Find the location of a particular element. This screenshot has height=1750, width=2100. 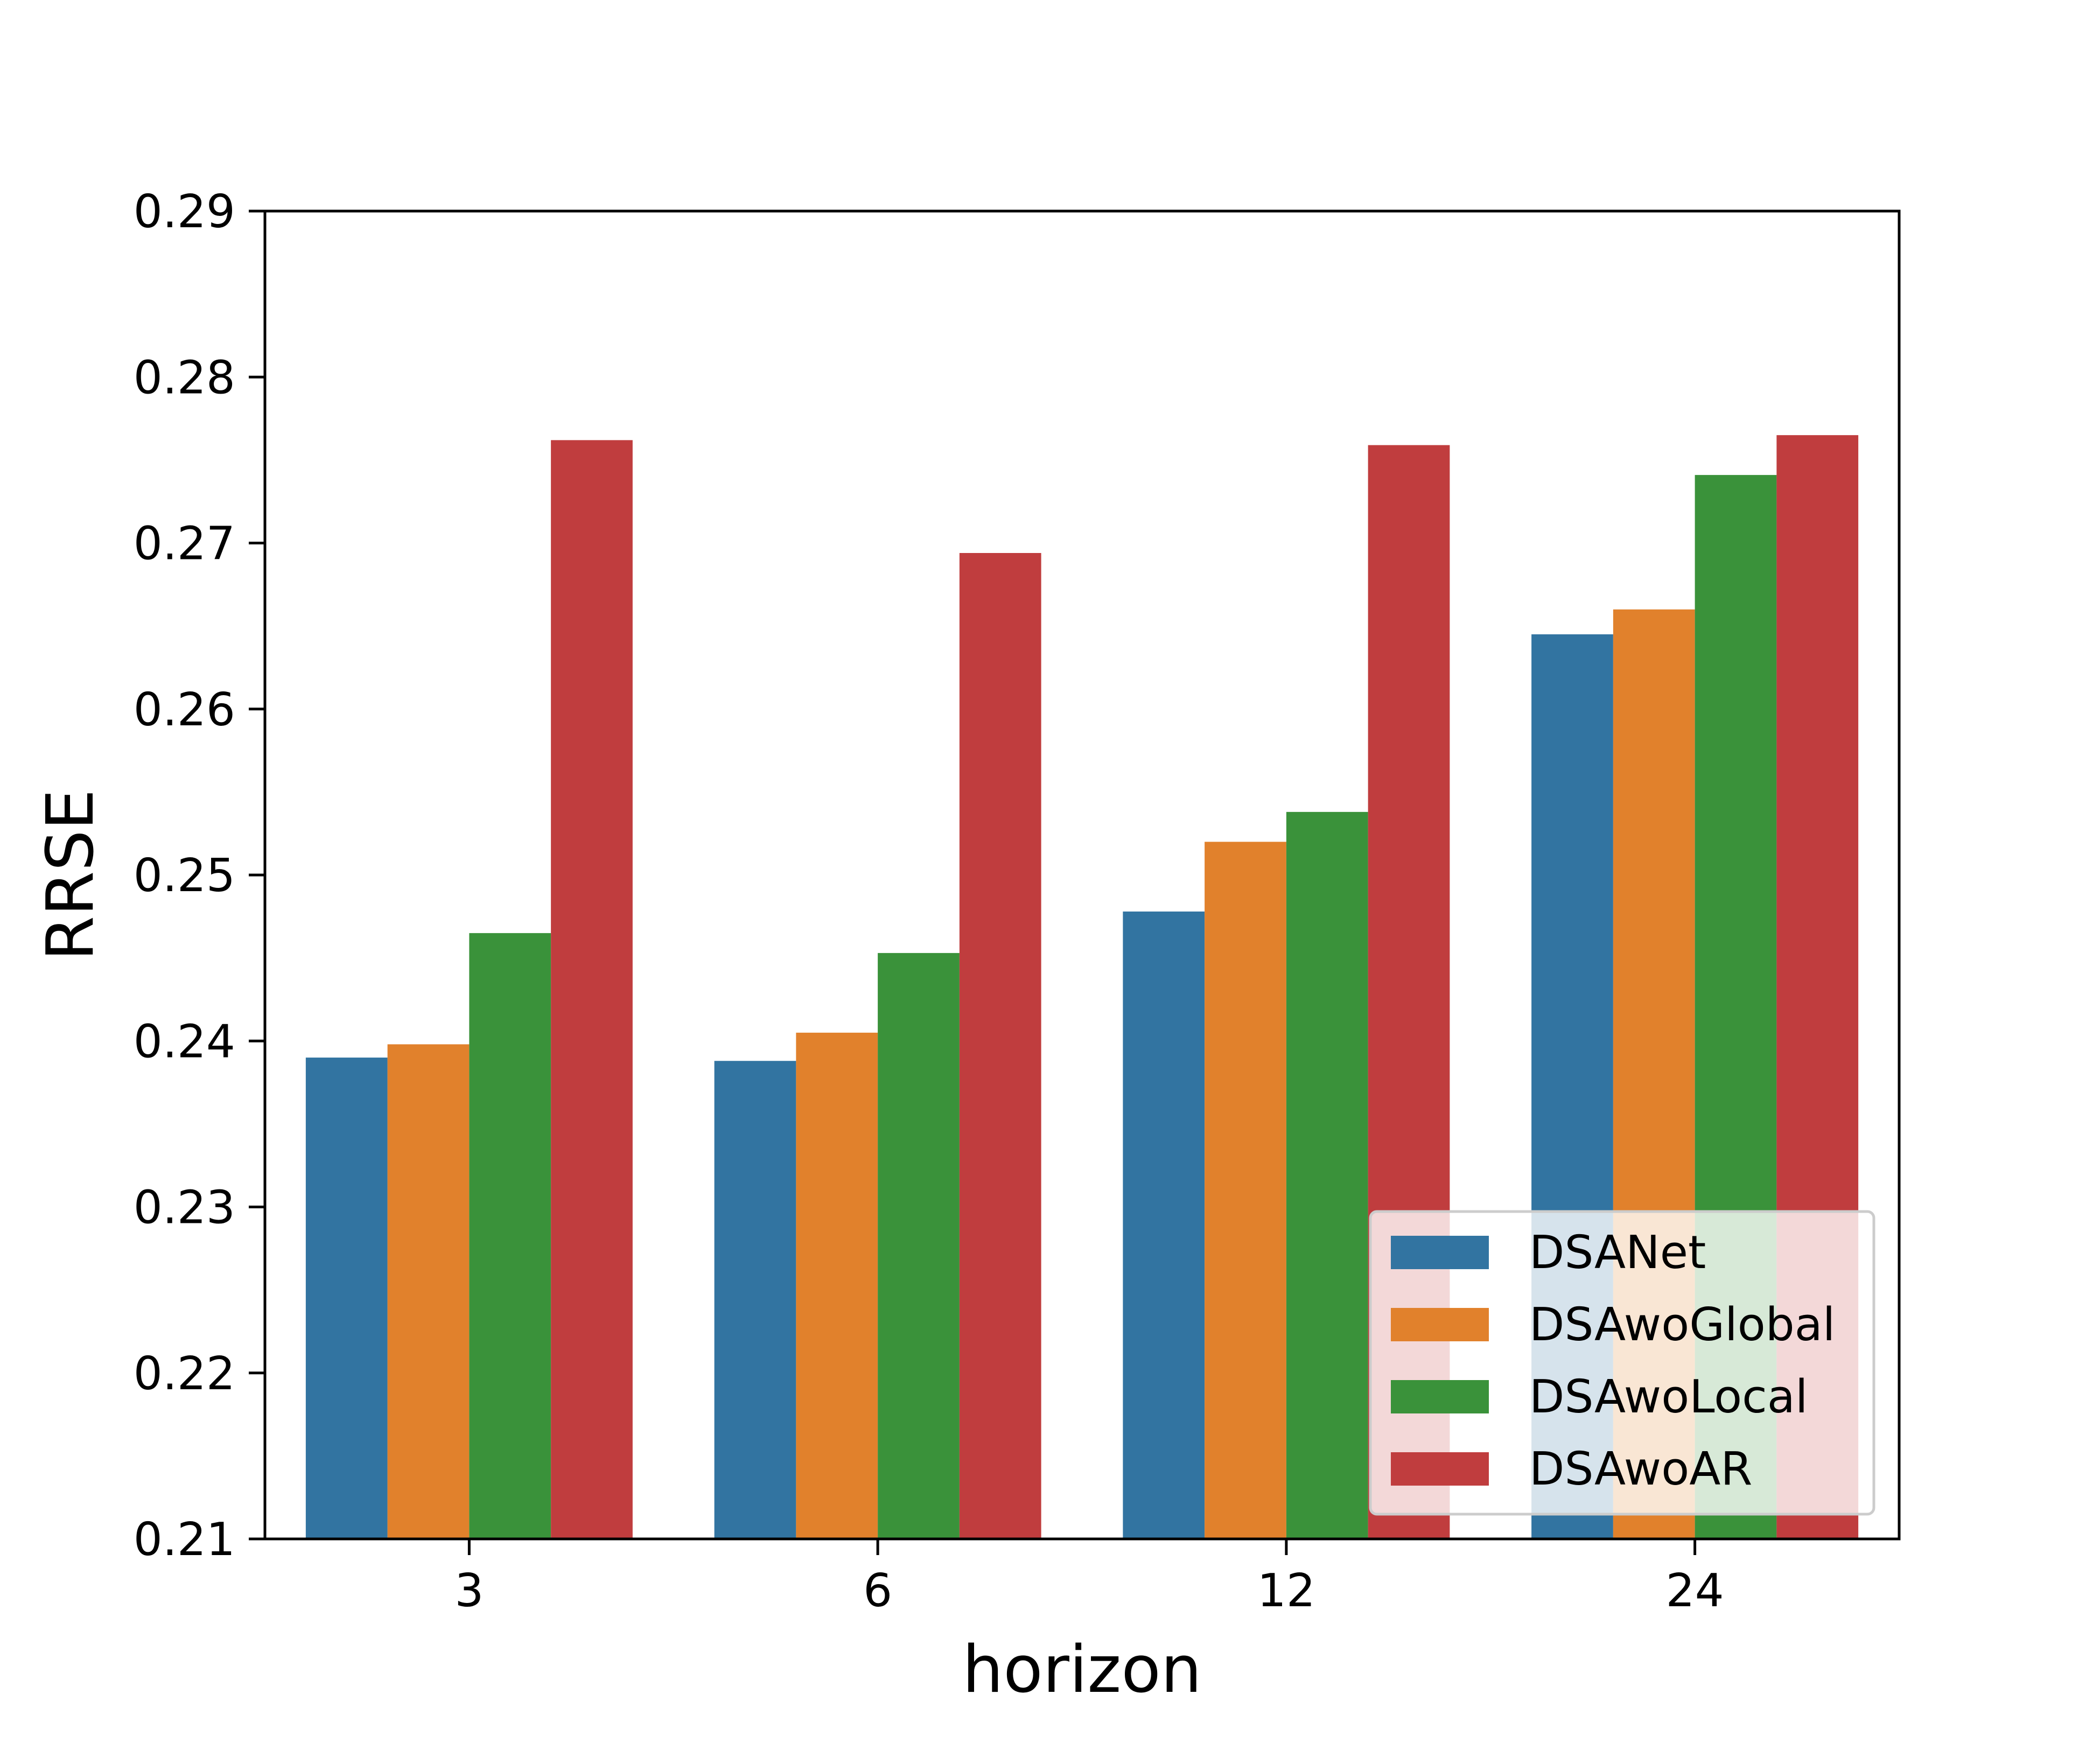

legend-box is located at coordinates (1622, 1363).